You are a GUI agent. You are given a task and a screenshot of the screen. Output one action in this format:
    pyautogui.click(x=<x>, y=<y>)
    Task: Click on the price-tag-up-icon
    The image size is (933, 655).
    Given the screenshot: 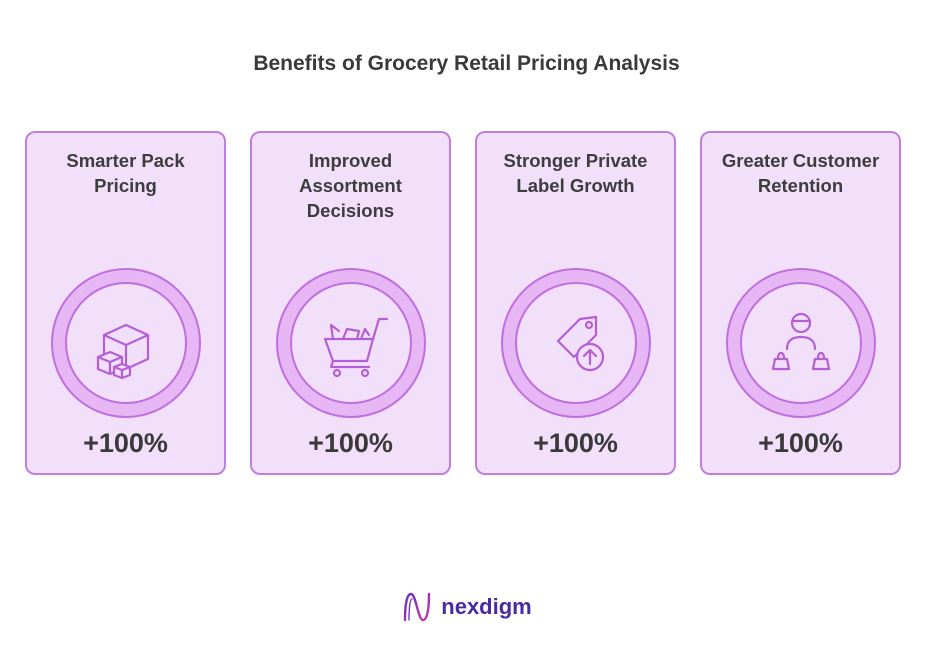 What is the action you would take?
    pyautogui.click(x=580, y=343)
    